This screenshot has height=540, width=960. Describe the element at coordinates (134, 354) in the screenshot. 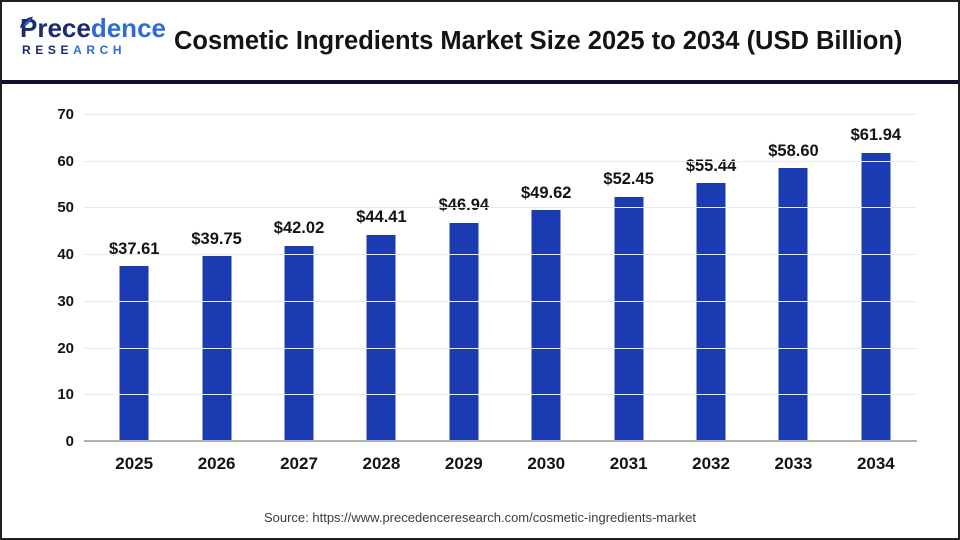

I see `bar-2025` at that location.